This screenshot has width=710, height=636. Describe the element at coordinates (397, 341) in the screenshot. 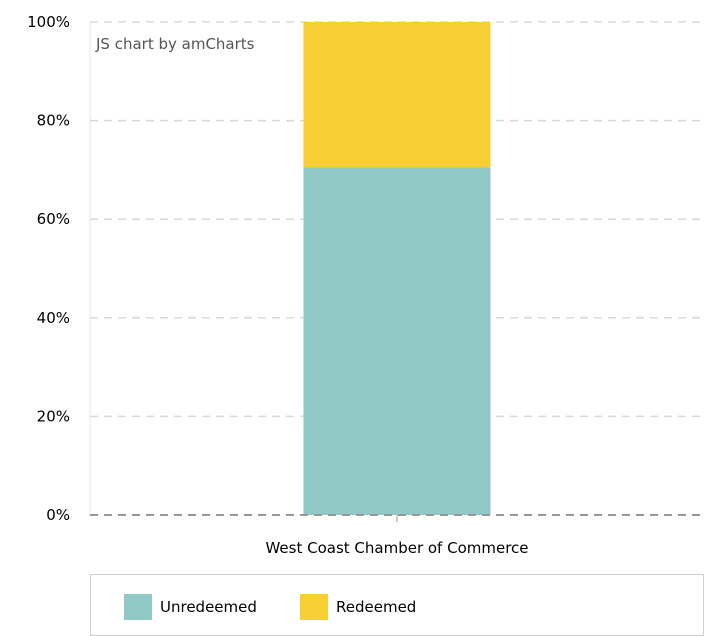

I see `bar-unredeemed` at that location.